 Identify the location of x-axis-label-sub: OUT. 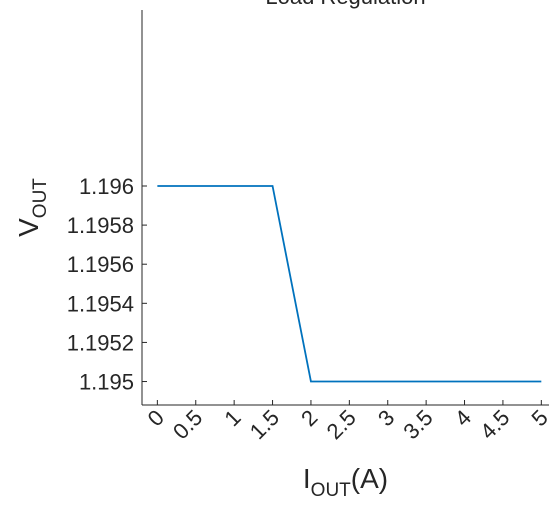
(331, 490).